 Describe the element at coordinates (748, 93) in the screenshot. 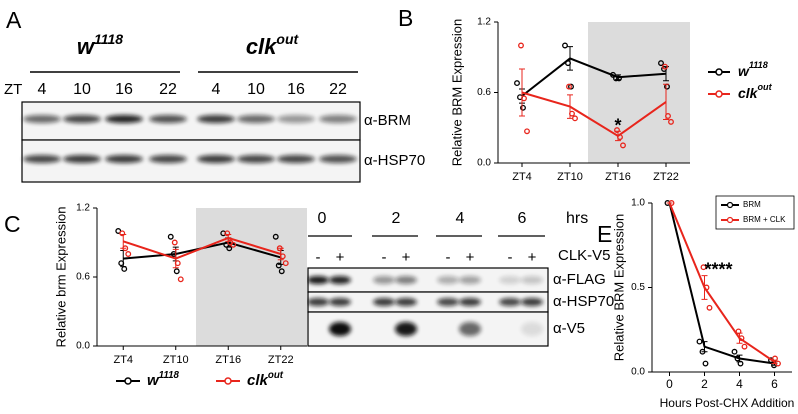

I see `legend-name: clk` at that location.